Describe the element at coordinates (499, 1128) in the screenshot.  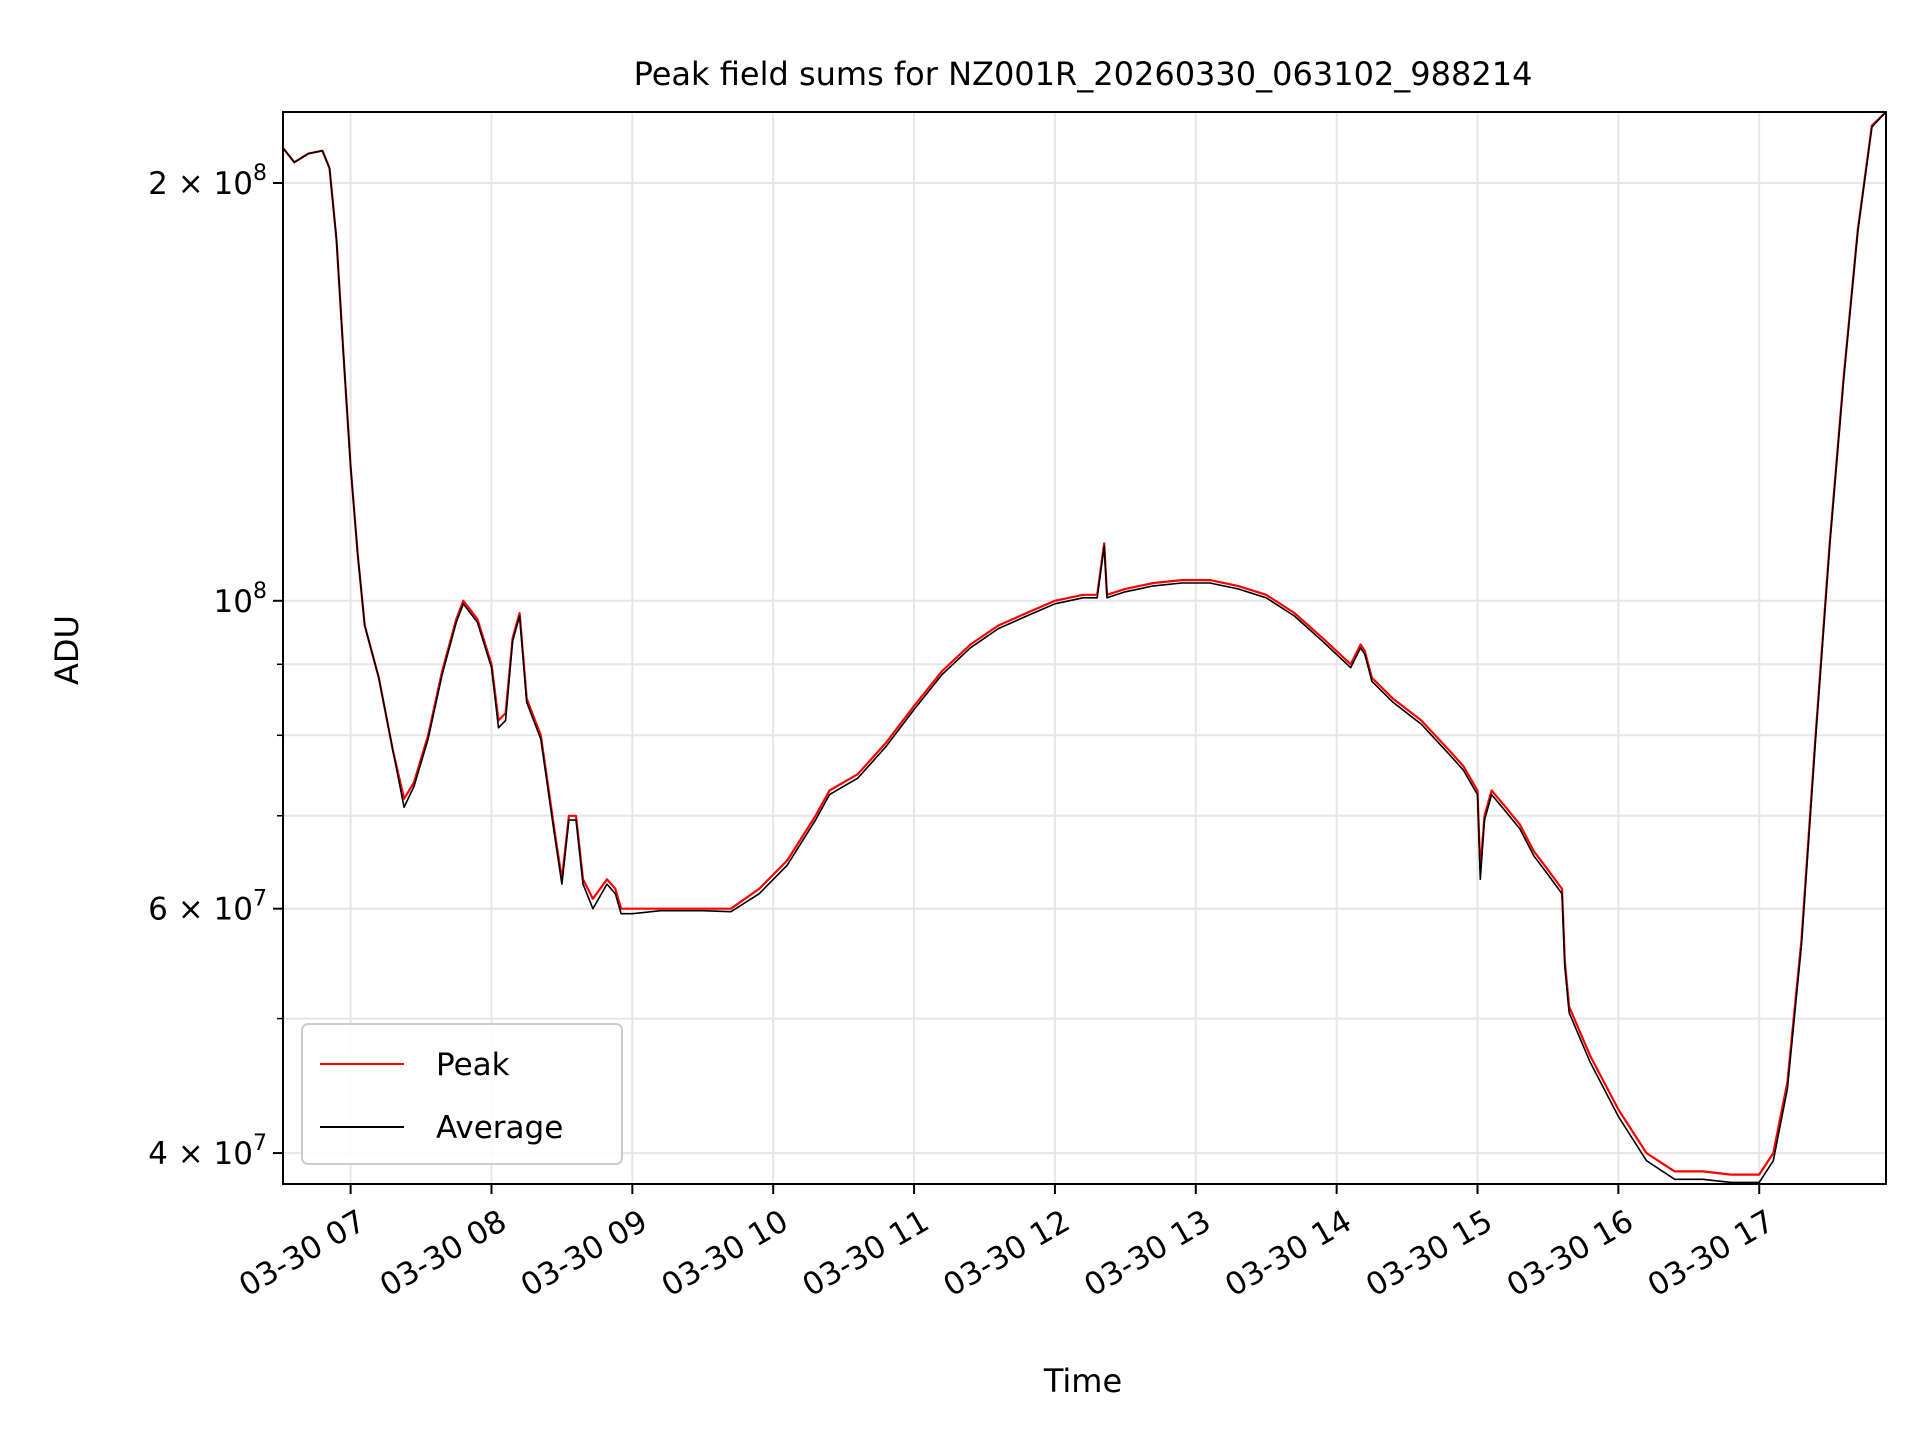
I see `legend-label: Average` at that location.